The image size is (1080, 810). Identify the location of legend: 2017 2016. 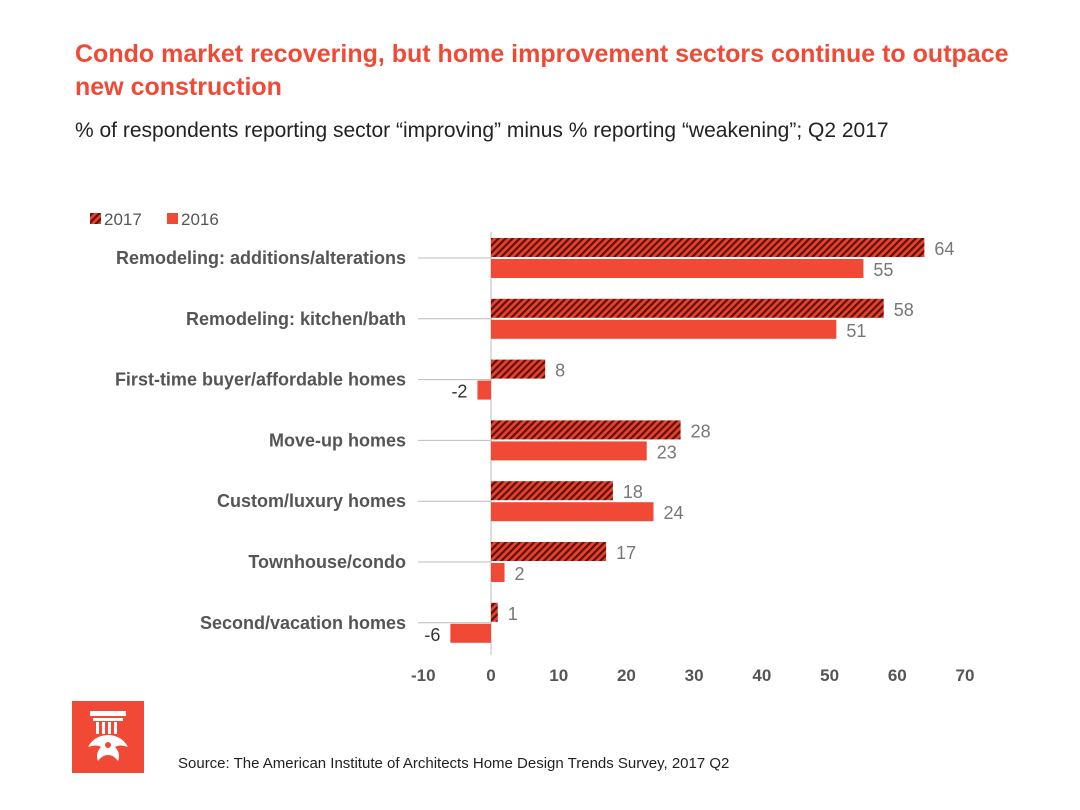
(154, 219).